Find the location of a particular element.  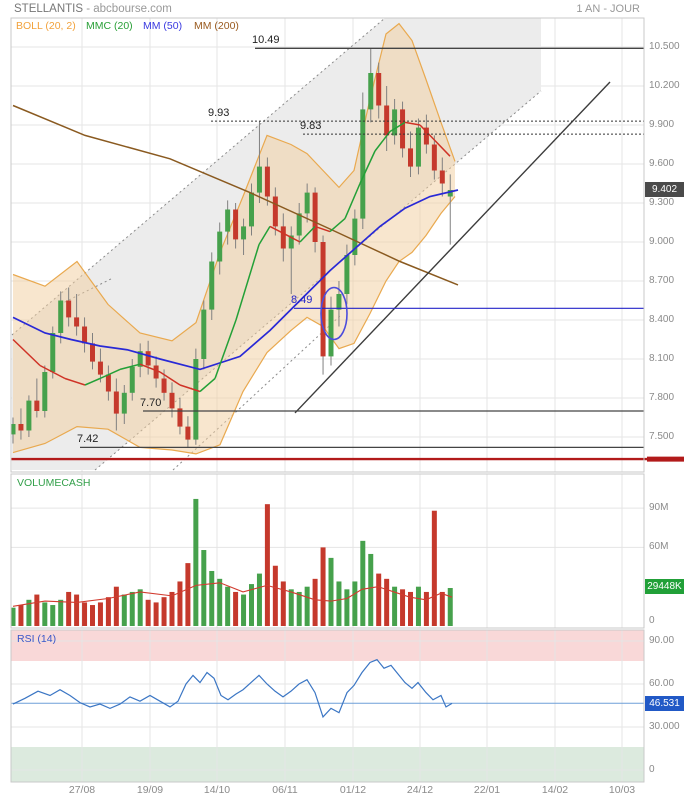

rsi-oversold-band is located at coordinates (327, 764).